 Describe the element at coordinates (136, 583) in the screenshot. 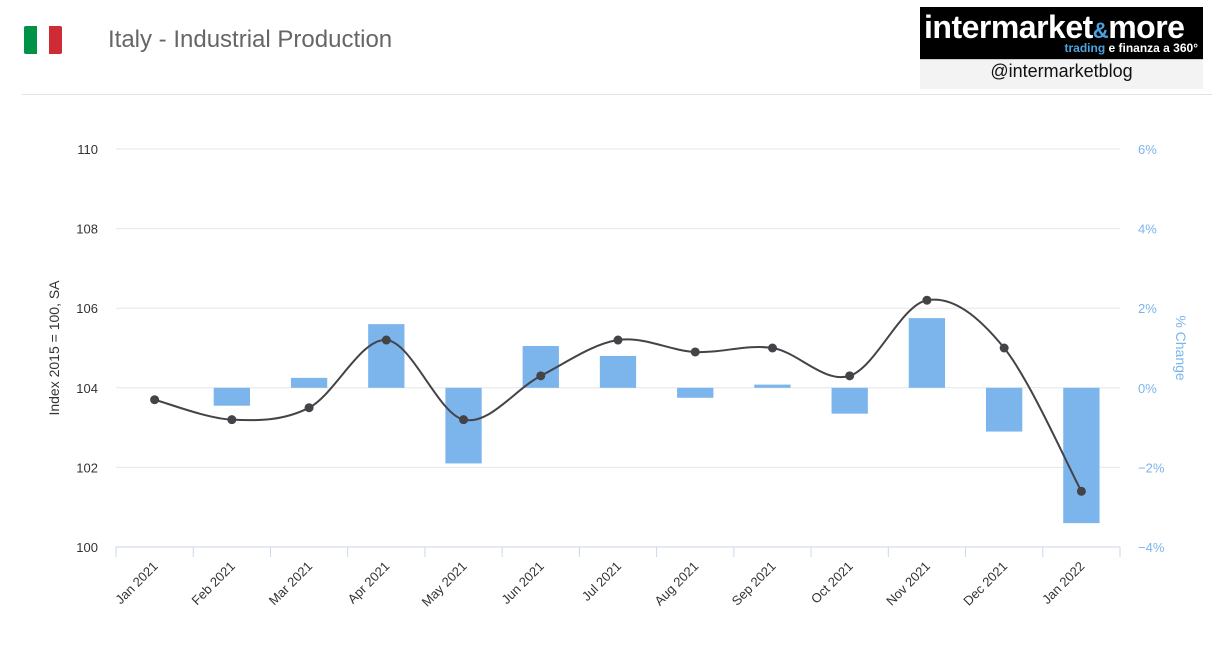

I see `x-tick-label: Jan 2021` at that location.